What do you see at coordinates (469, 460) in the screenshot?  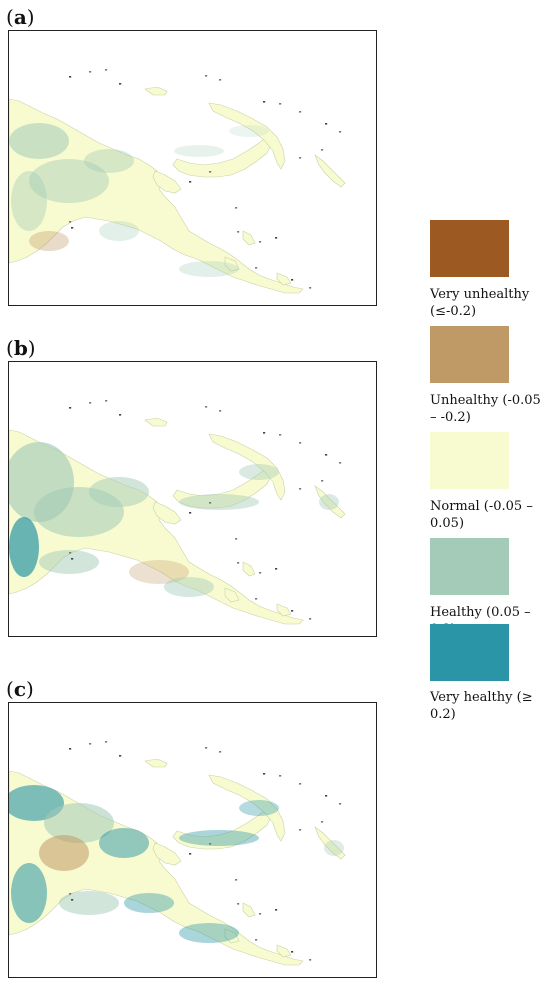 I see `legend-swatch-normal` at bounding box center [469, 460].